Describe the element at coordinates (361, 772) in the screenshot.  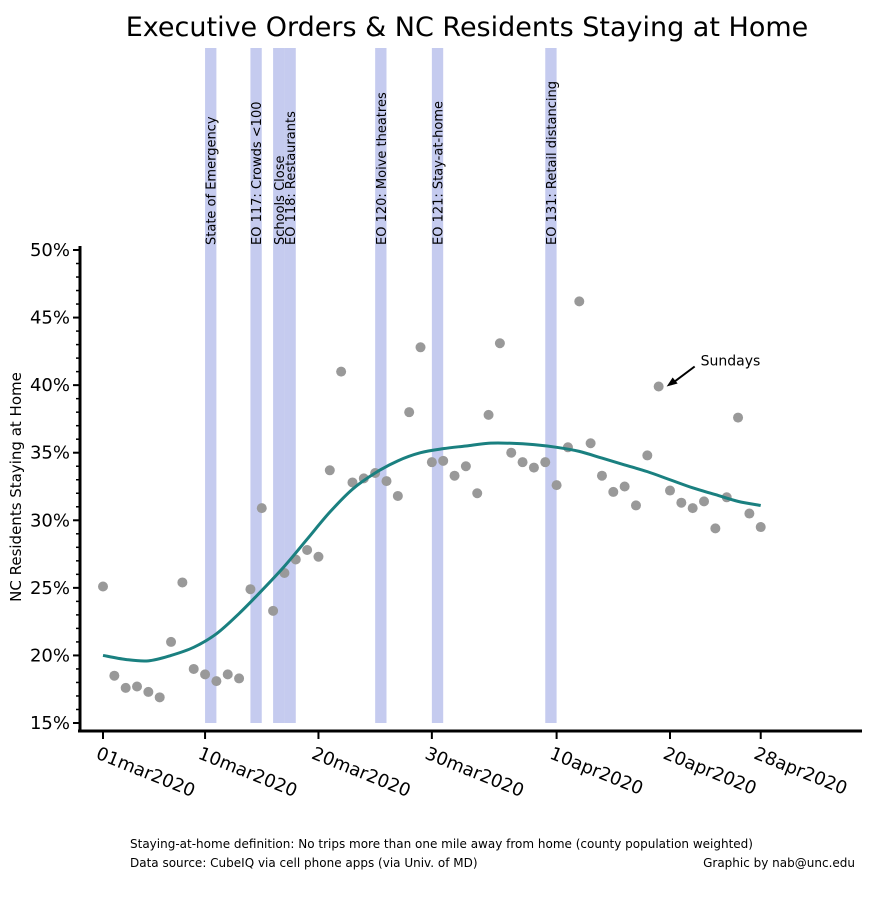
I see `x-tick-label: 20mar2020` at that location.